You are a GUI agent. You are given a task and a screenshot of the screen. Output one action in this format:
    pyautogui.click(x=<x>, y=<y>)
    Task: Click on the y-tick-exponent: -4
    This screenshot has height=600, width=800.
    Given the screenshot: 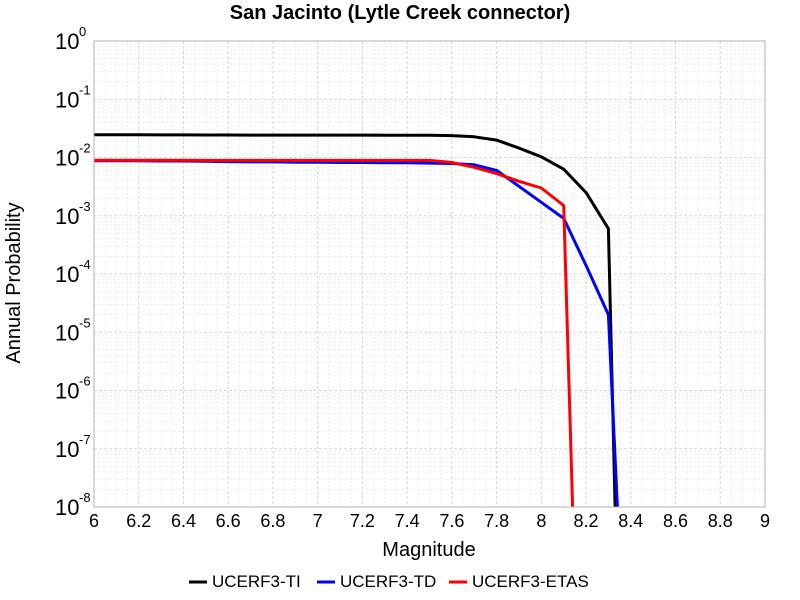 What is the action you would take?
    pyautogui.click(x=85, y=264)
    